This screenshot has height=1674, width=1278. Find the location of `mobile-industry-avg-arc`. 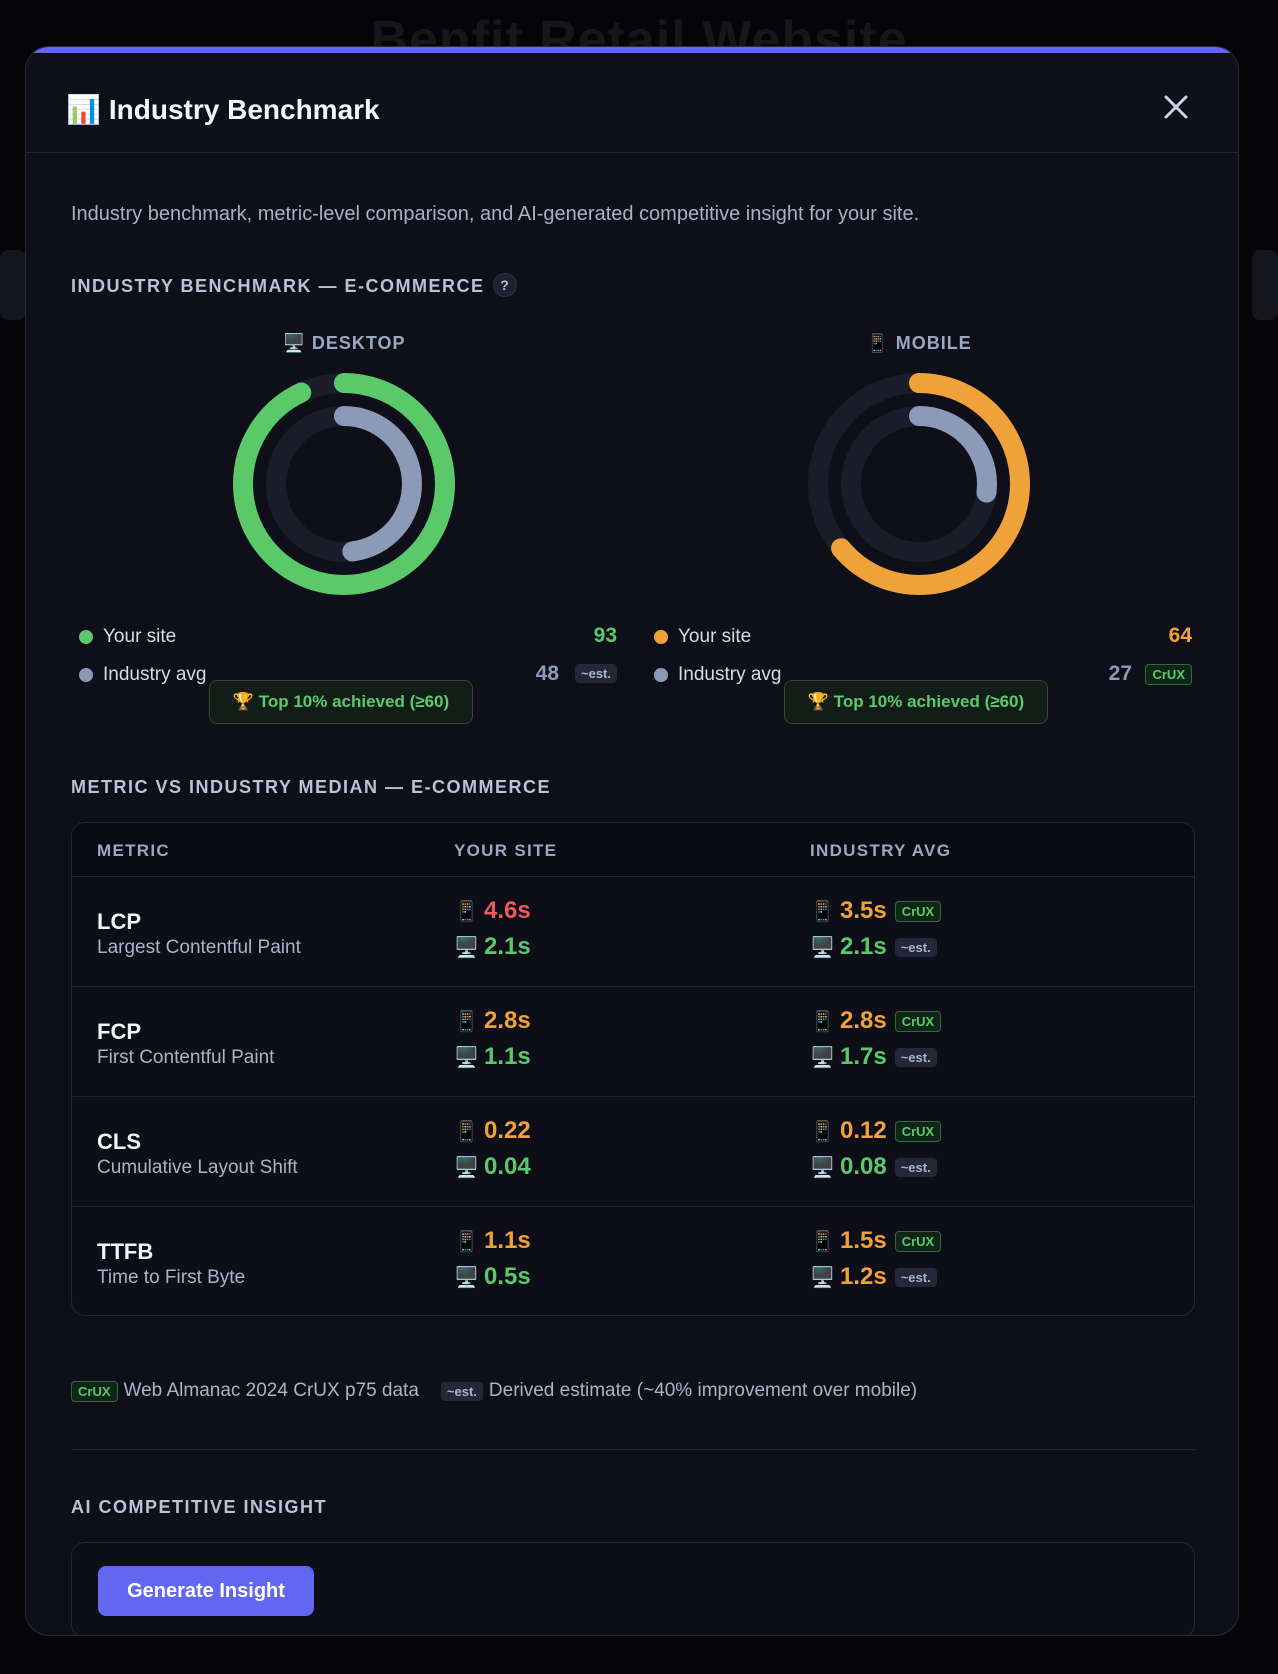

mobile-industry-avg-arc is located at coordinates (919, 484).